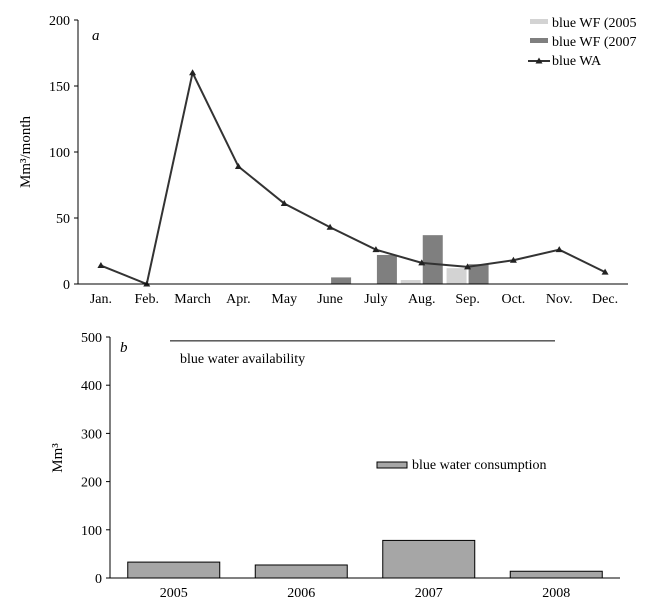  Describe the element at coordinates (301, 592) in the screenshot. I see `panel-b-x-tick-label: 2006` at that location.